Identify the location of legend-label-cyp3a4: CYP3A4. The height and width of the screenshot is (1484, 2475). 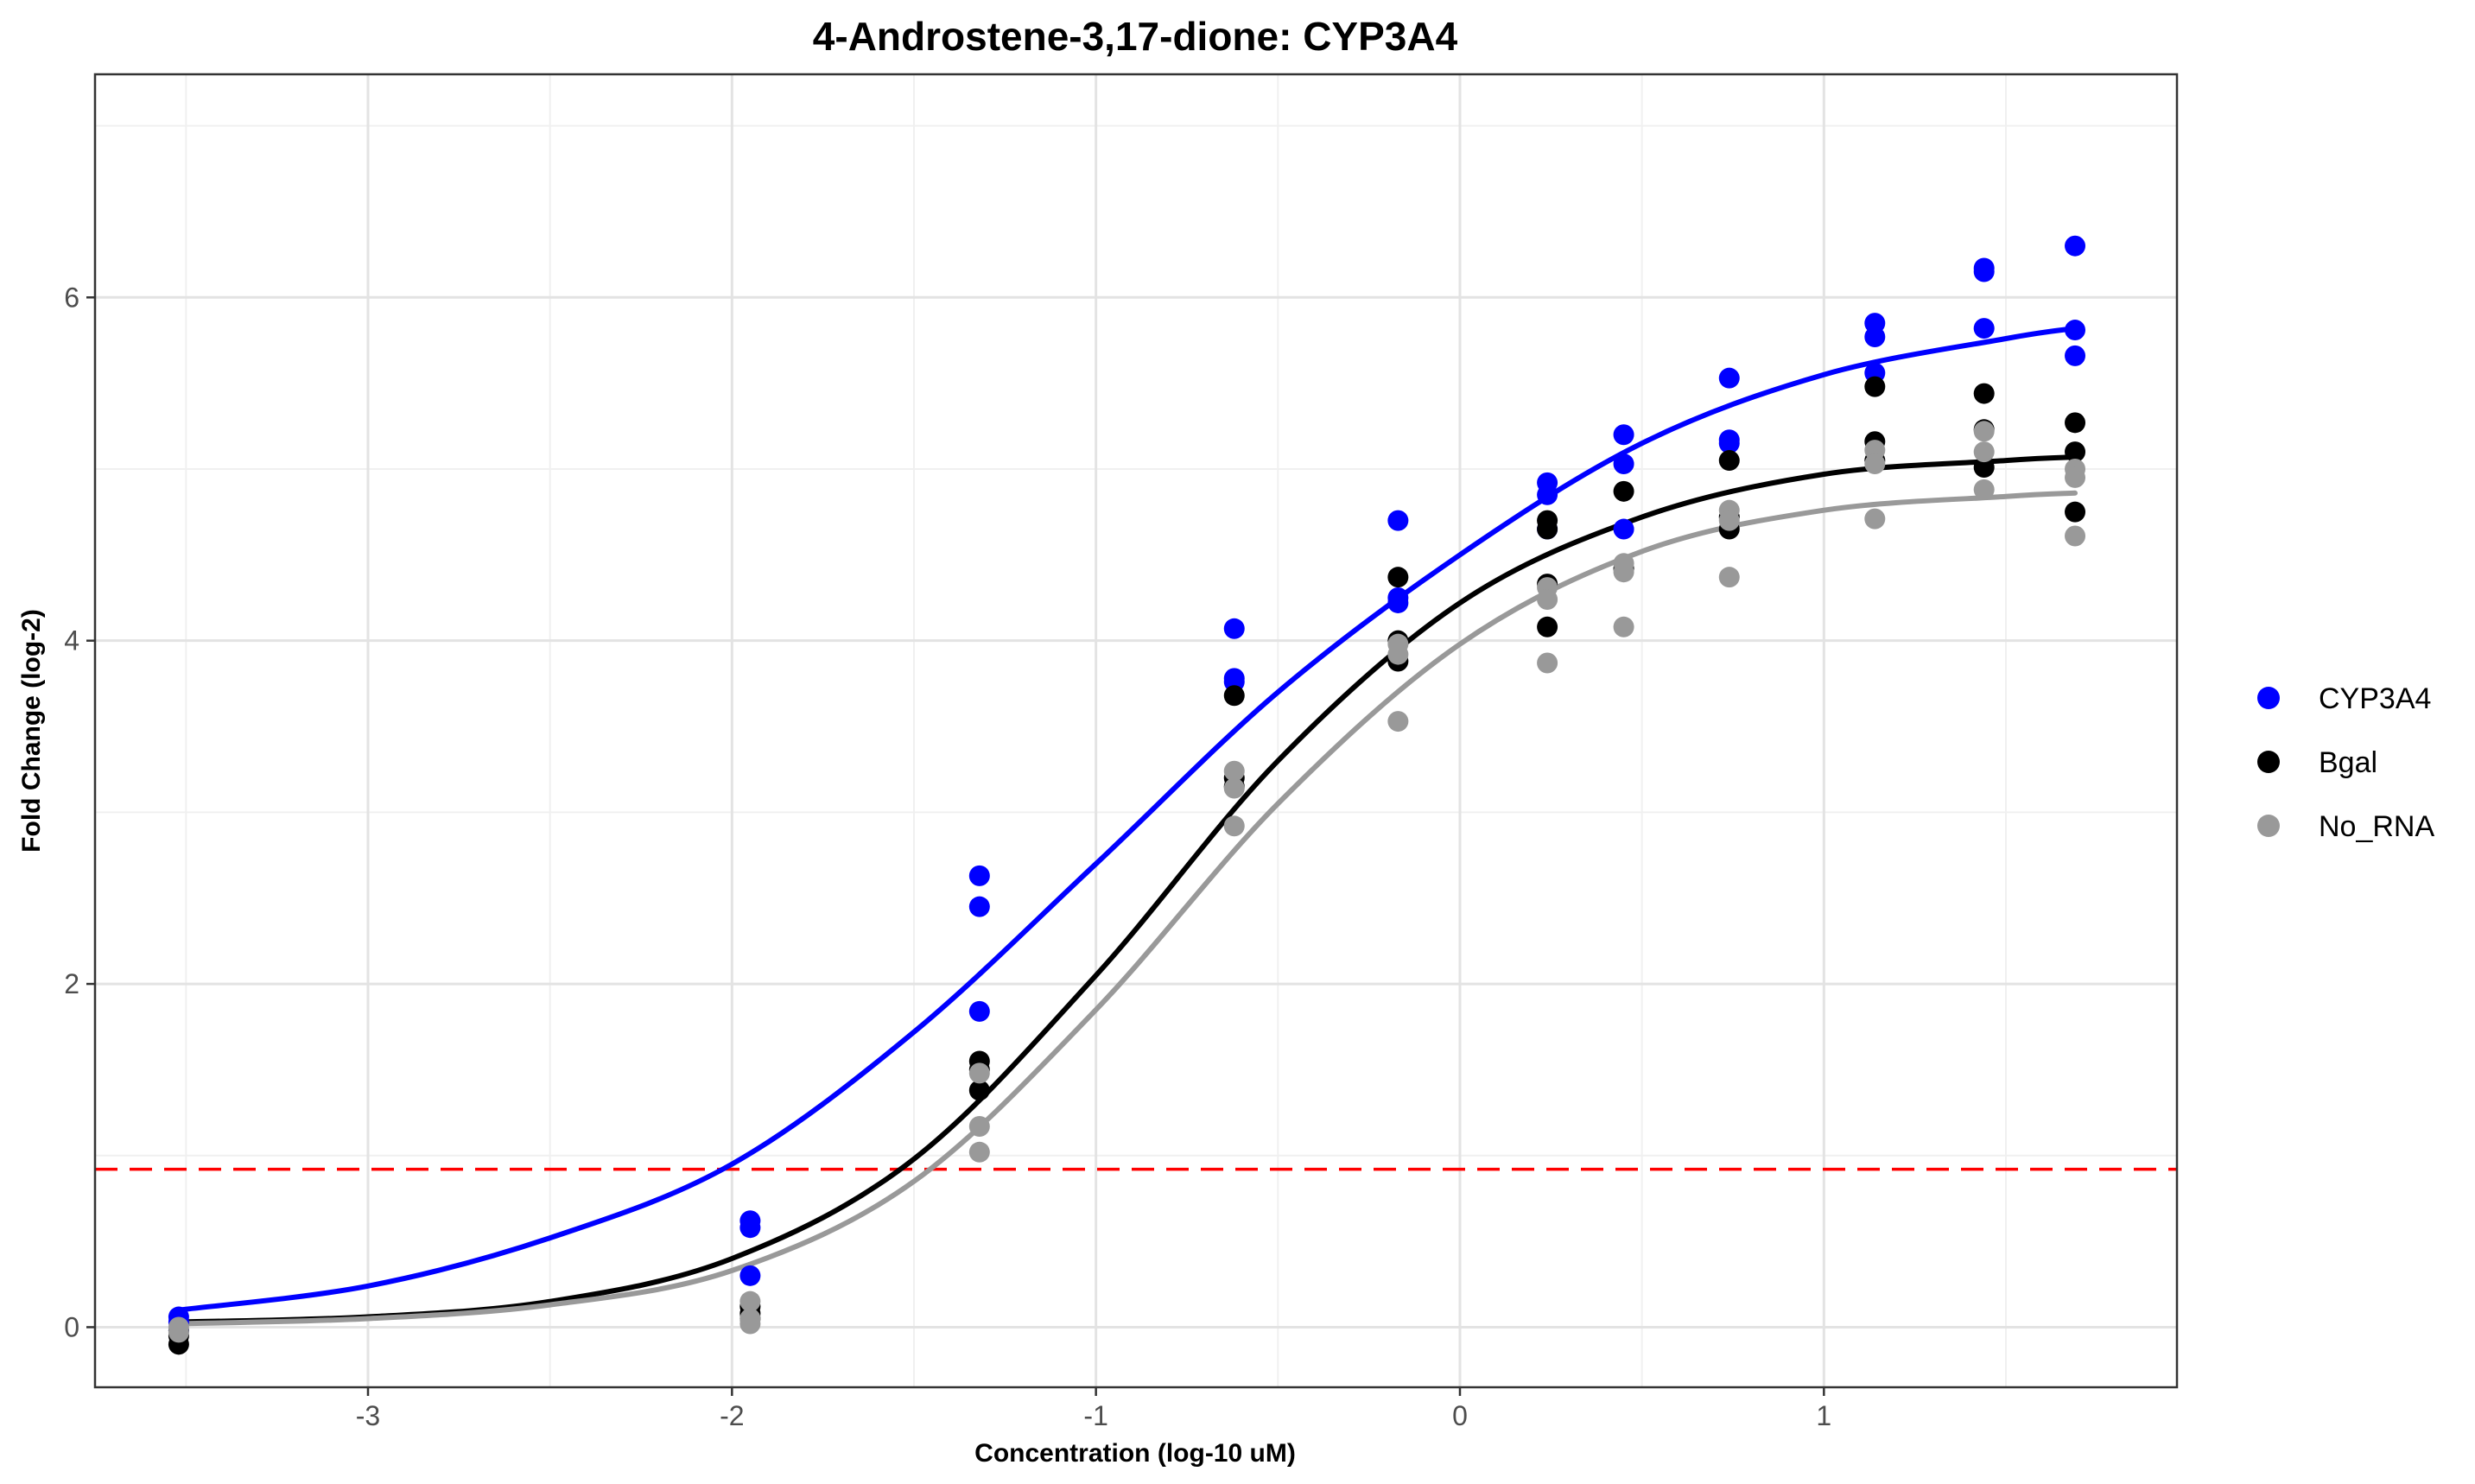
(2375, 698).